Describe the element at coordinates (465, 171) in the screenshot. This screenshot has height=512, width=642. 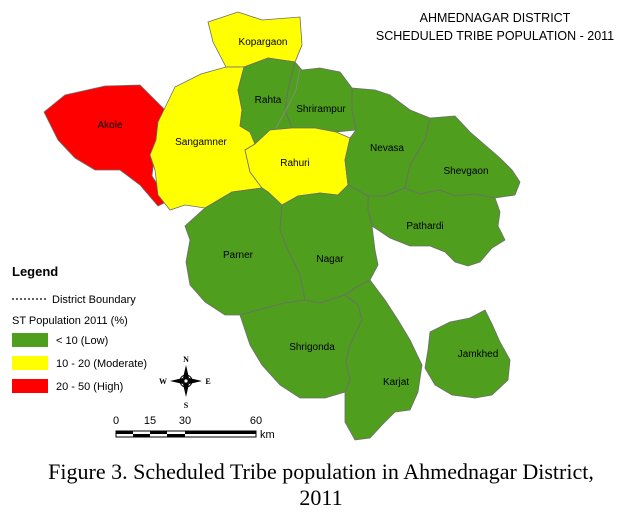
I see `label-shevgaon: Shevgaon` at that location.